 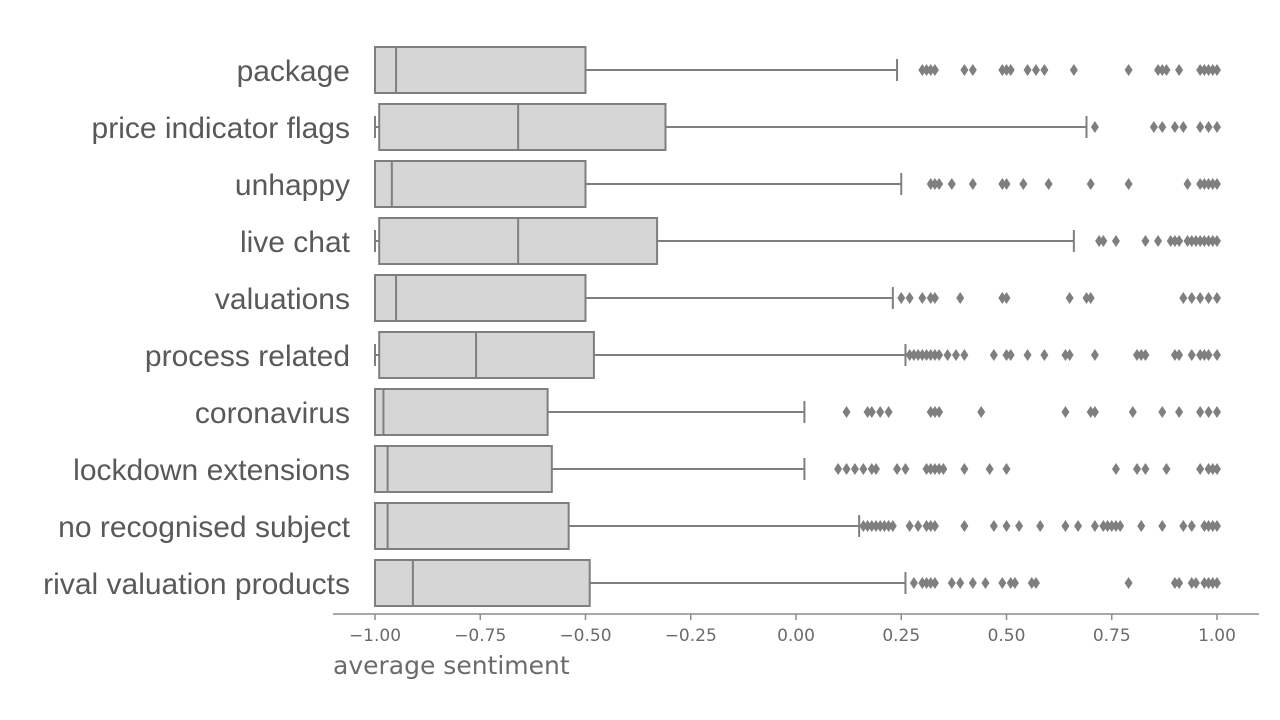 What do you see at coordinates (272, 413) in the screenshot?
I see `category-label: coronavirus` at bounding box center [272, 413].